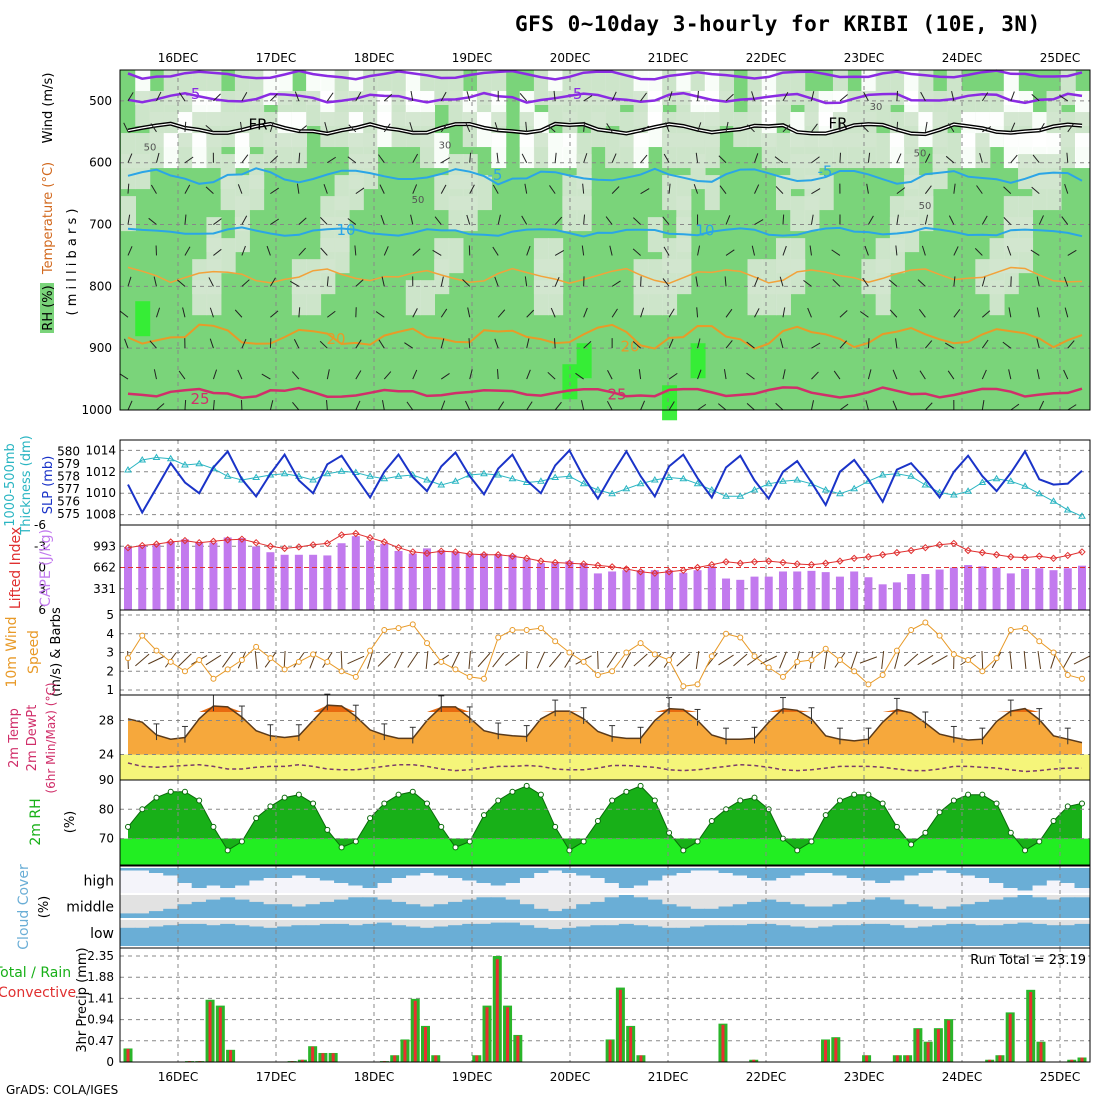 This screenshot has height=1100, width=1100. I want to click on contour-label: 30, so click(876, 107).